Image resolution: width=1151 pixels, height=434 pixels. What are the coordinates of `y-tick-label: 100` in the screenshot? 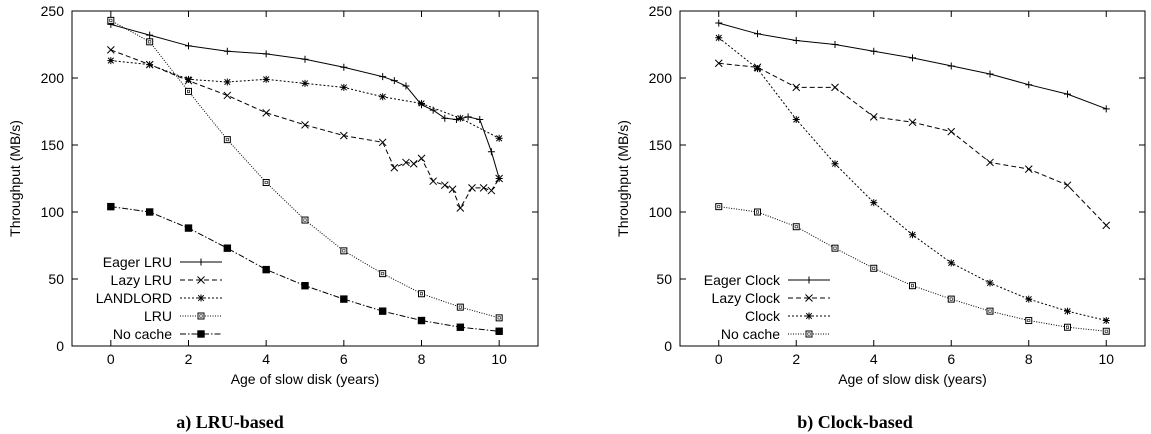 It's located at (53, 212).